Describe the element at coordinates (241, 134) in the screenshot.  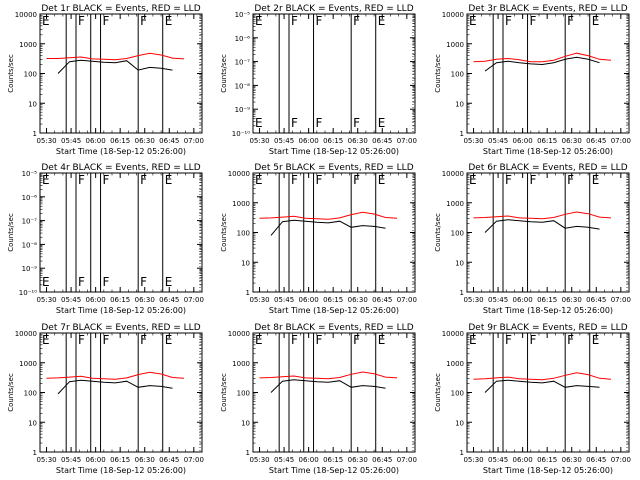
I see `y-tick-label: 10⁻¹⁰` at that location.